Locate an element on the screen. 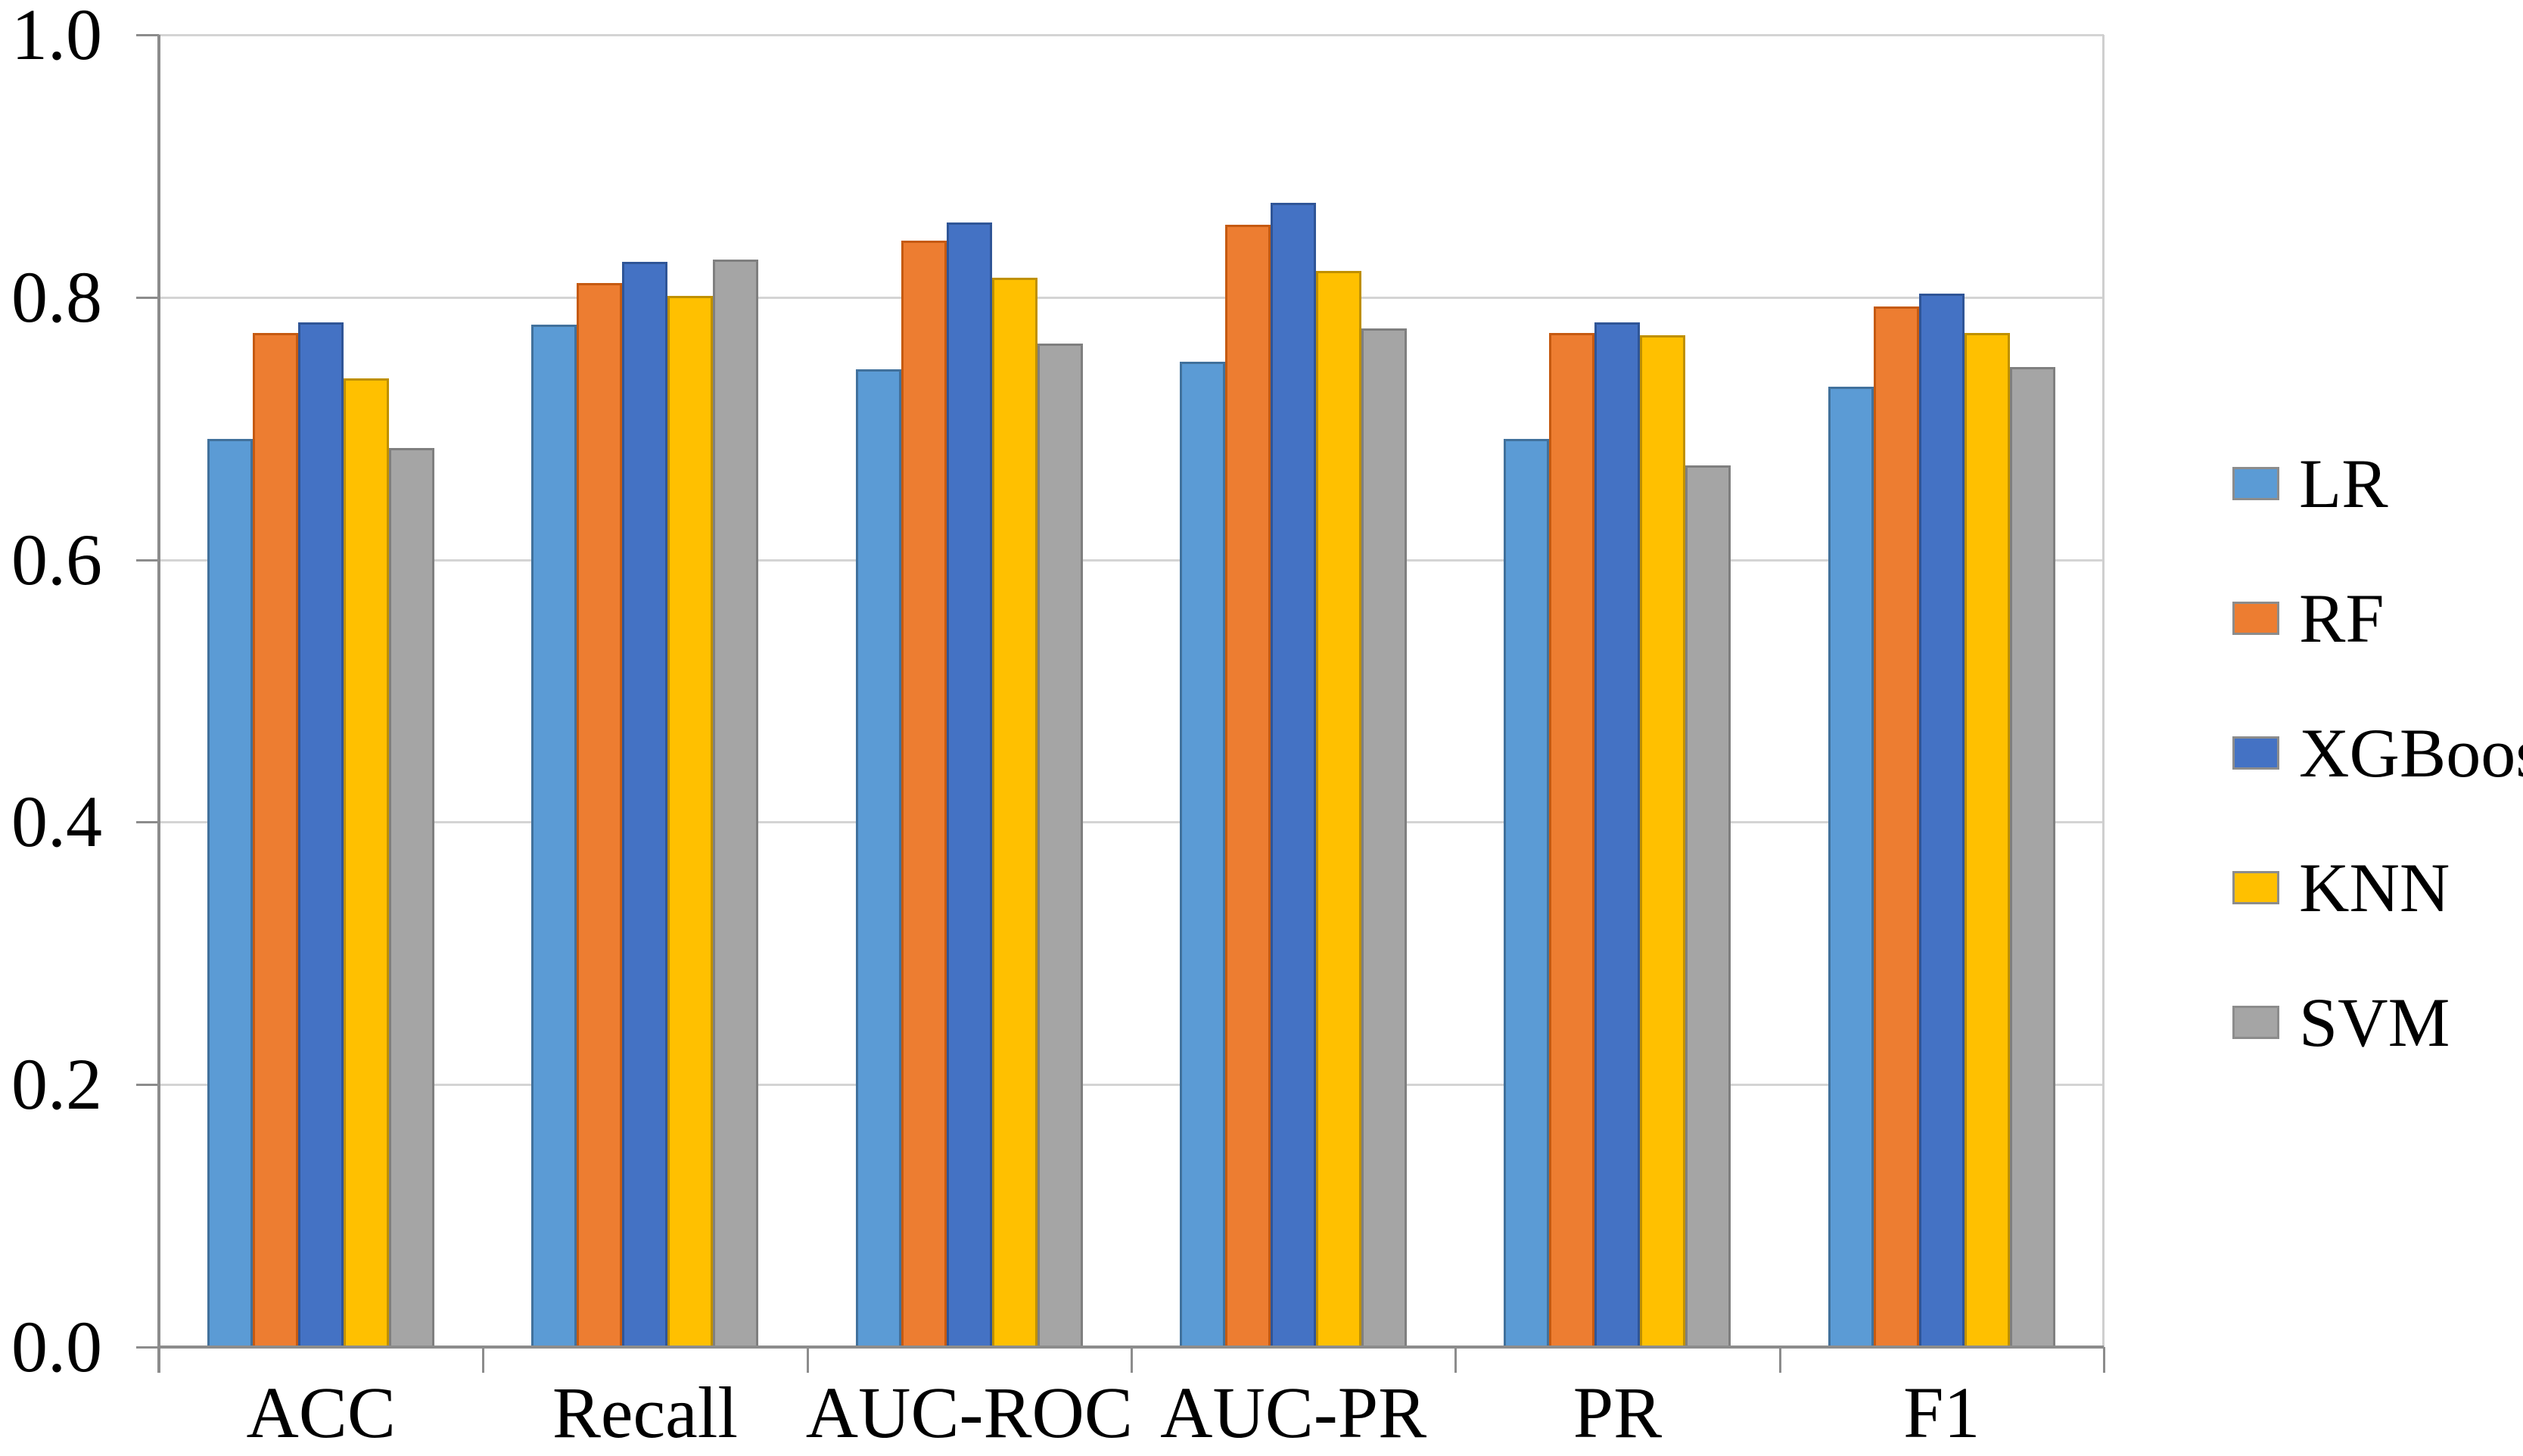 This screenshot has height=1456, width=2523. bar-SVM-AUC-ROC is located at coordinates (1060, 845).